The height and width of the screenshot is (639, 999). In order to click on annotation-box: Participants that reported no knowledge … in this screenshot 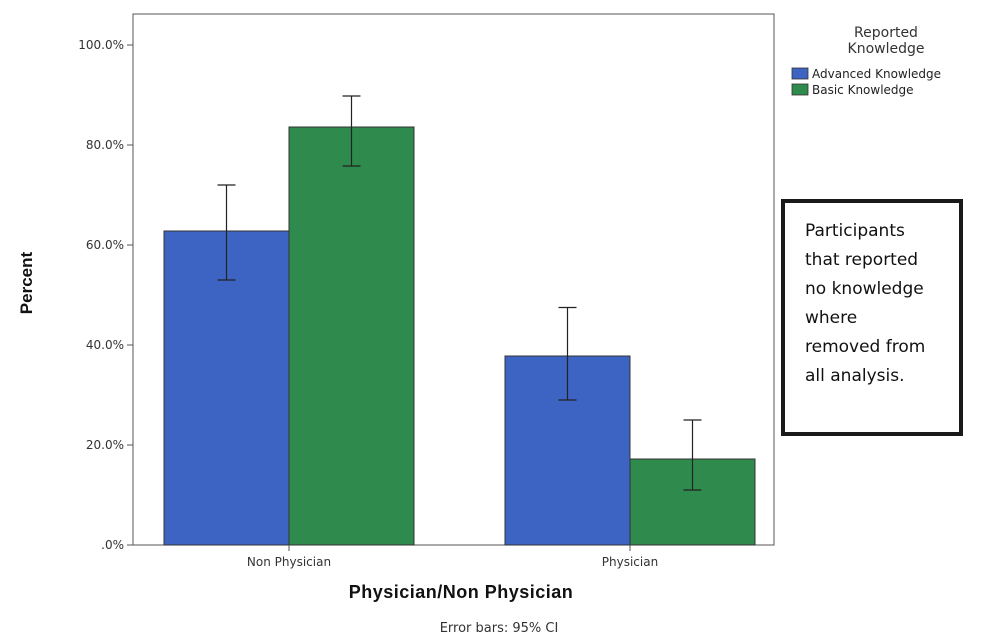, I will do `click(872, 317)`.